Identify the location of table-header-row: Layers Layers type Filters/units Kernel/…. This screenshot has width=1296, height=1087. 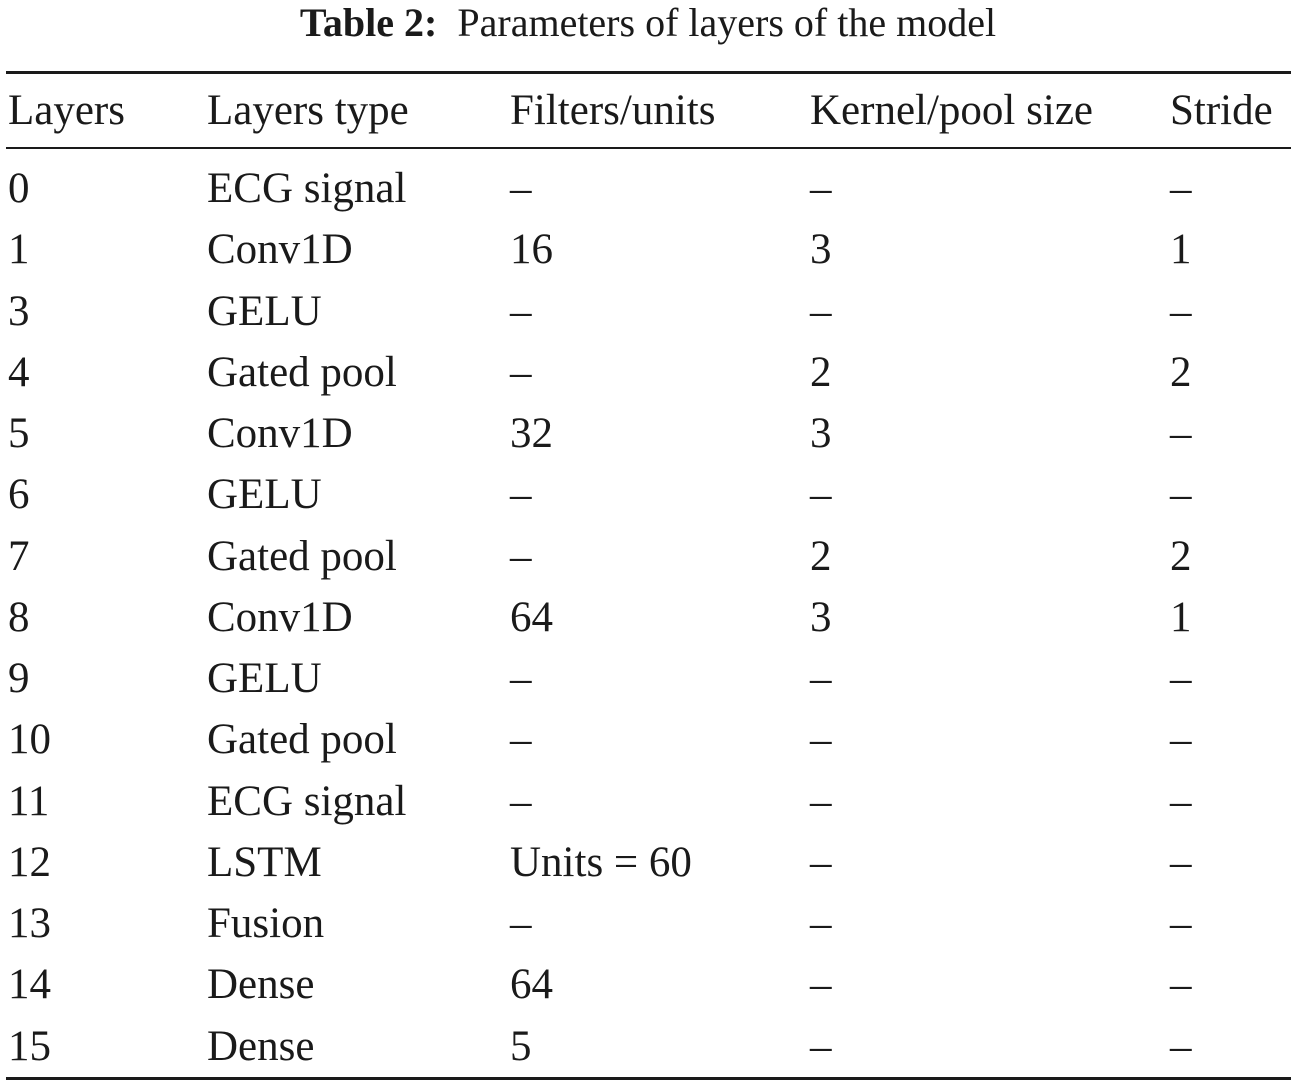
(648, 110).